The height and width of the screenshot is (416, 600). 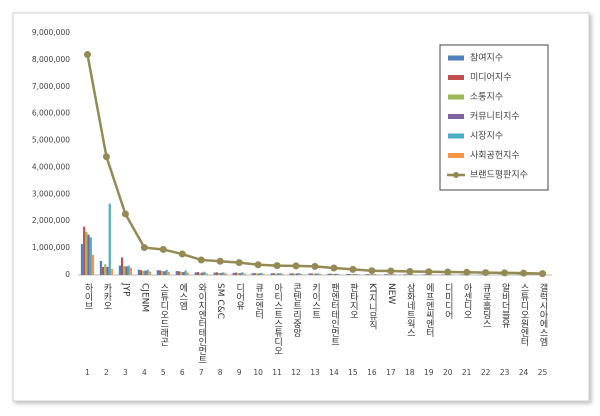 I want to click on legend-label: 사회공헌지수, so click(x=495, y=155).